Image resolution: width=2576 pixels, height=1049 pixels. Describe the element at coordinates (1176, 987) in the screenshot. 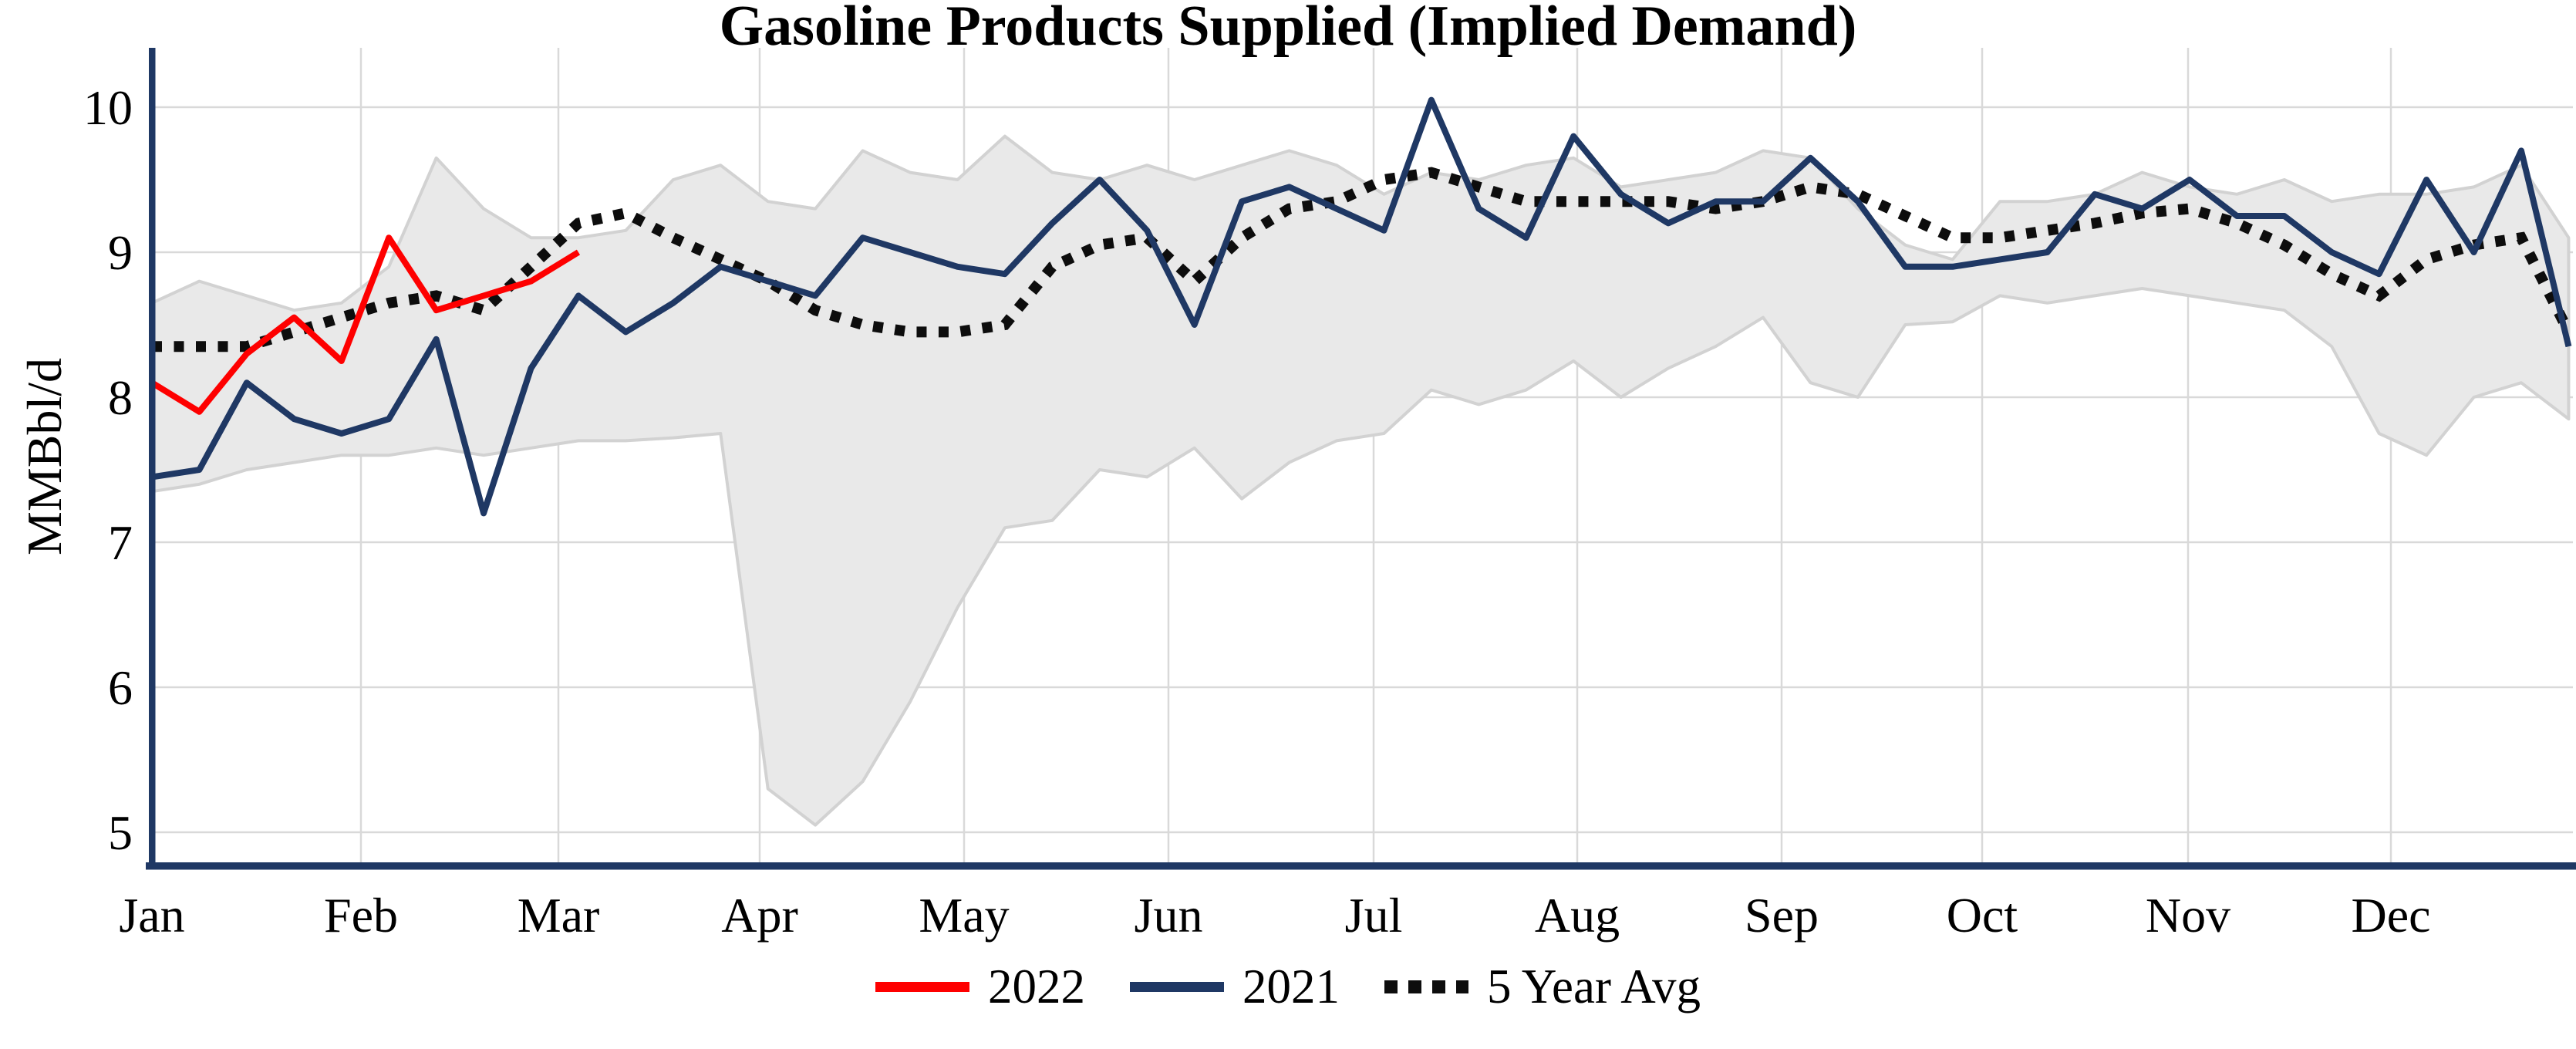

I see `legend-swatch-2021` at that location.